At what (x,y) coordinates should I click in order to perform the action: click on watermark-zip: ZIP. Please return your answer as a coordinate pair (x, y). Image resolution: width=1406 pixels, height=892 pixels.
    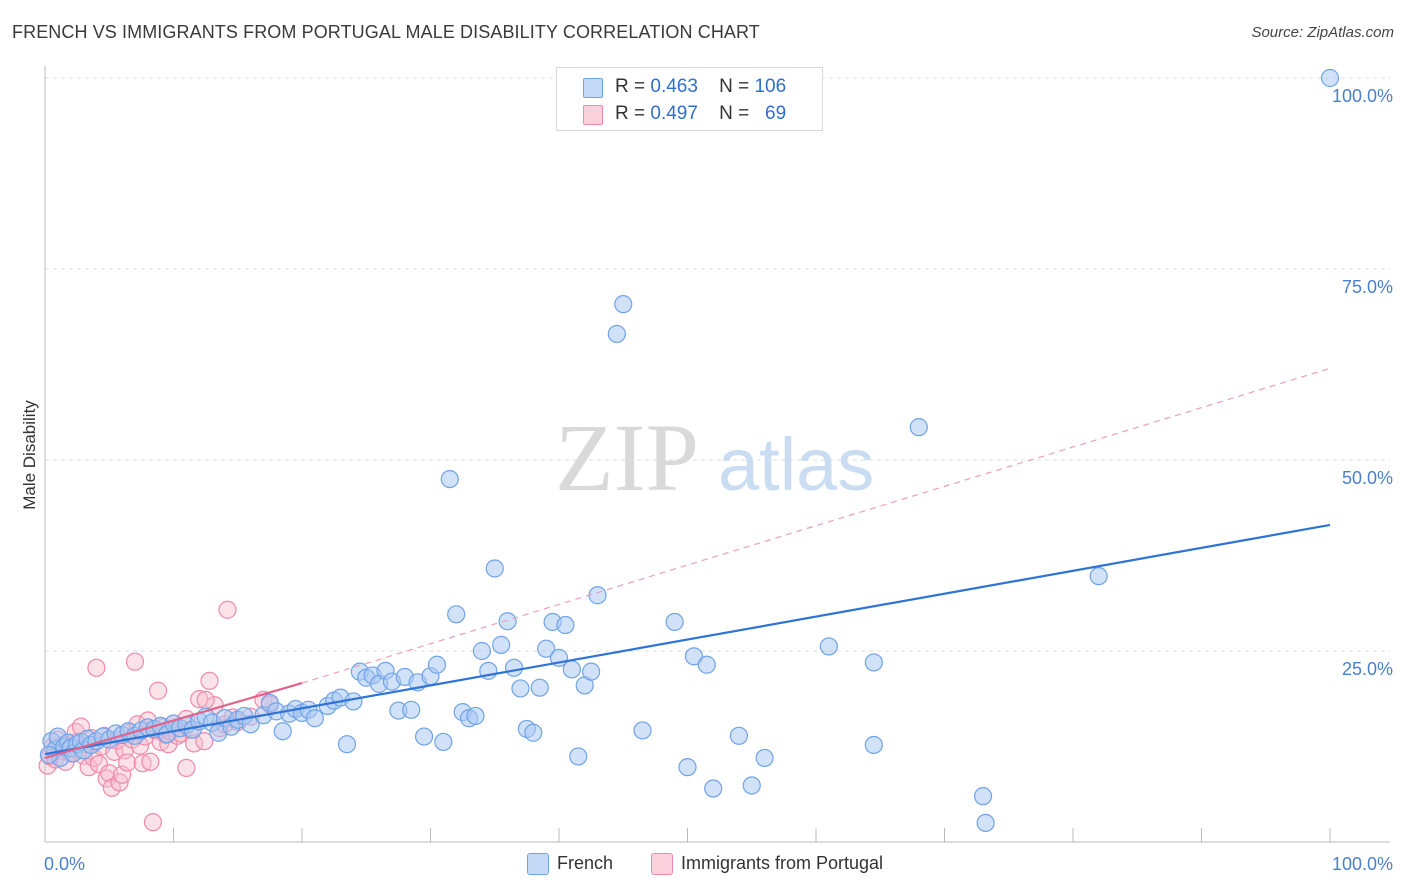
    Looking at the image, I should click on (627, 457).